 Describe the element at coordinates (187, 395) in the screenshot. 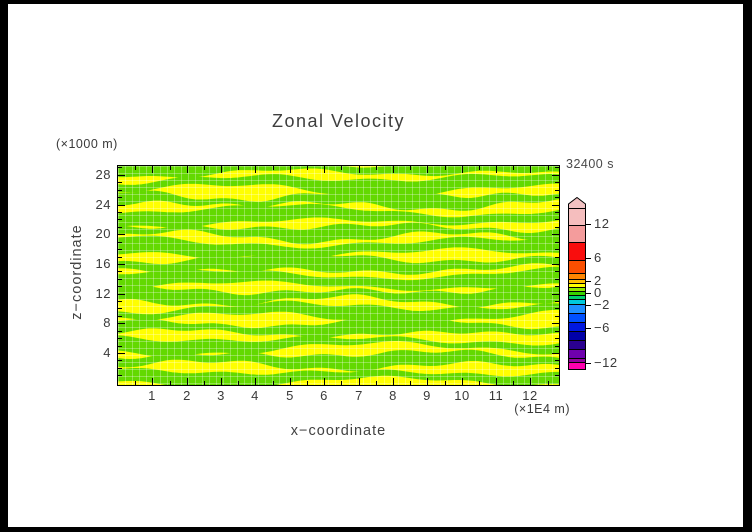

I see `x-axis-tick-label: 2` at that location.